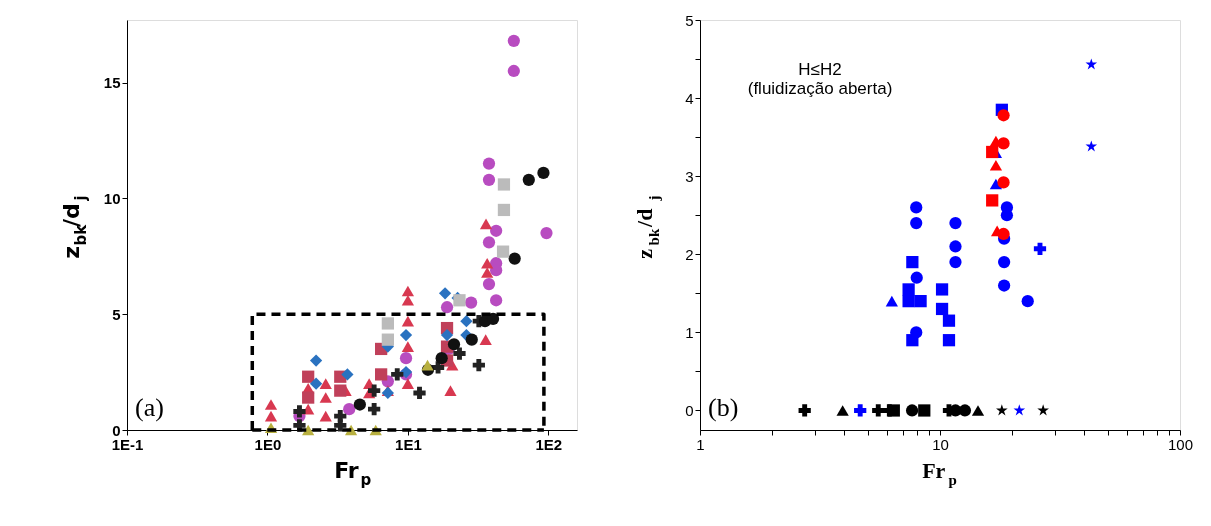 The height and width of the screenshot is (526, 1211). I want to click on x-tick-label: 100, so click(1180, 444).